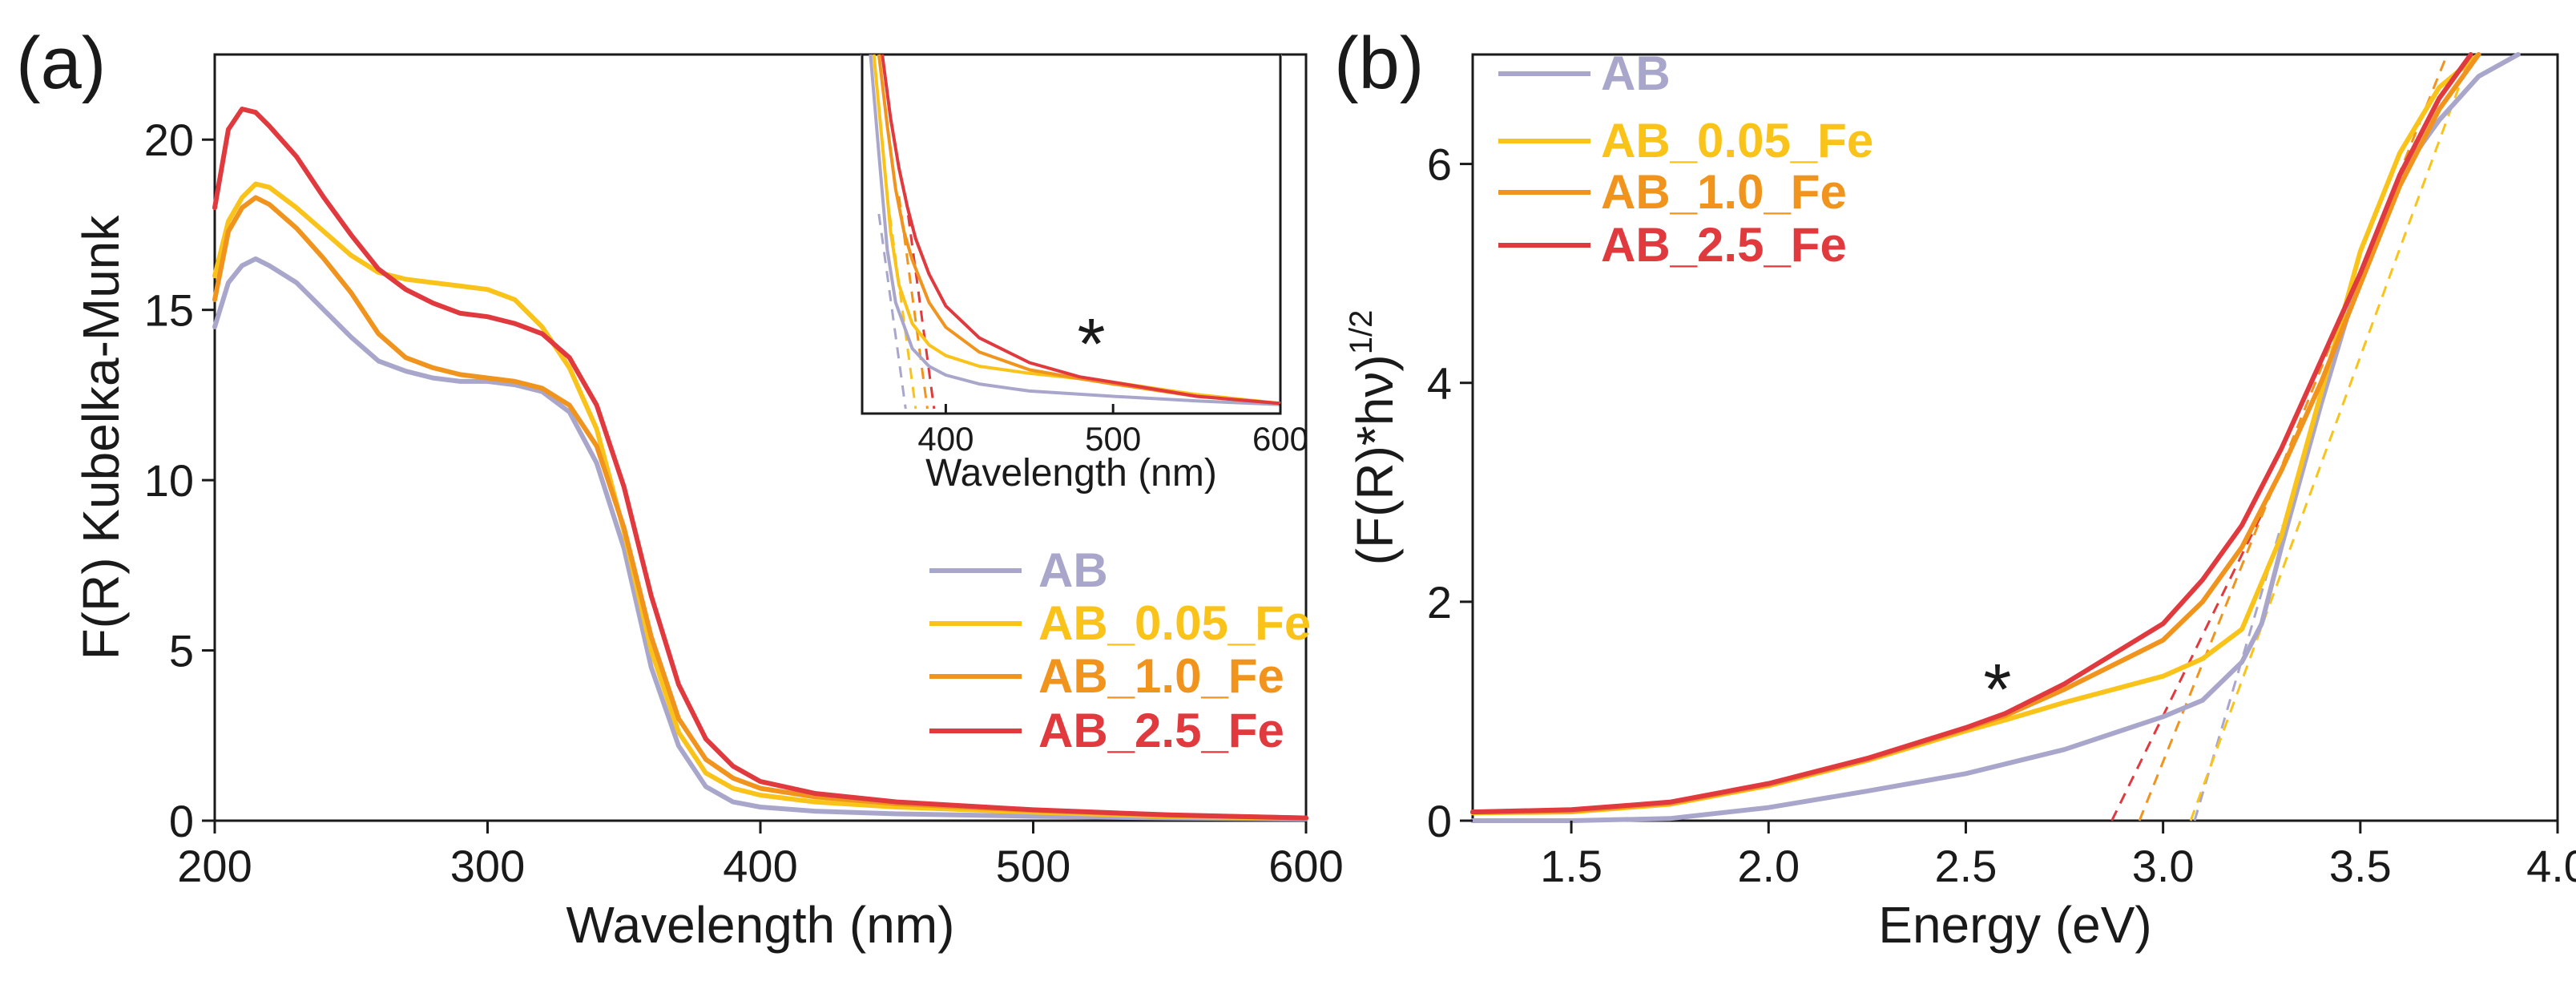  What do you see at coordinates (1375, 459) in the screenshot?
I see `panel-b-y-axis-title-main: (F(R)*hν)` at bounding box center [1375, 459].